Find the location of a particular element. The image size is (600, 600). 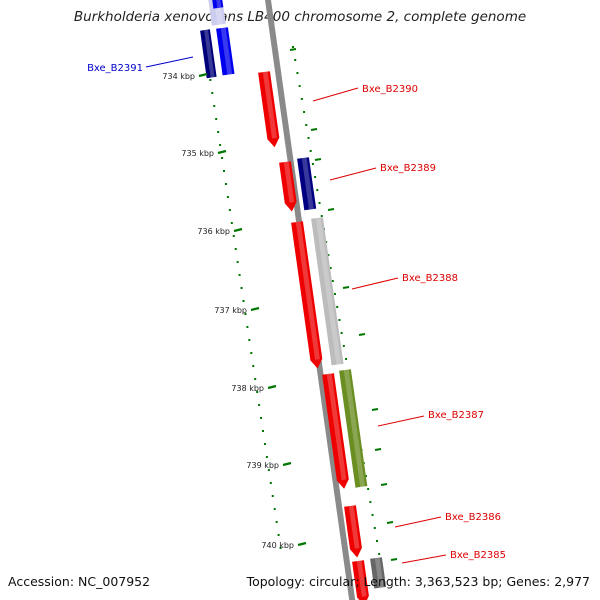

feature-dark-gray-shape is located at coordinates (378, 573).